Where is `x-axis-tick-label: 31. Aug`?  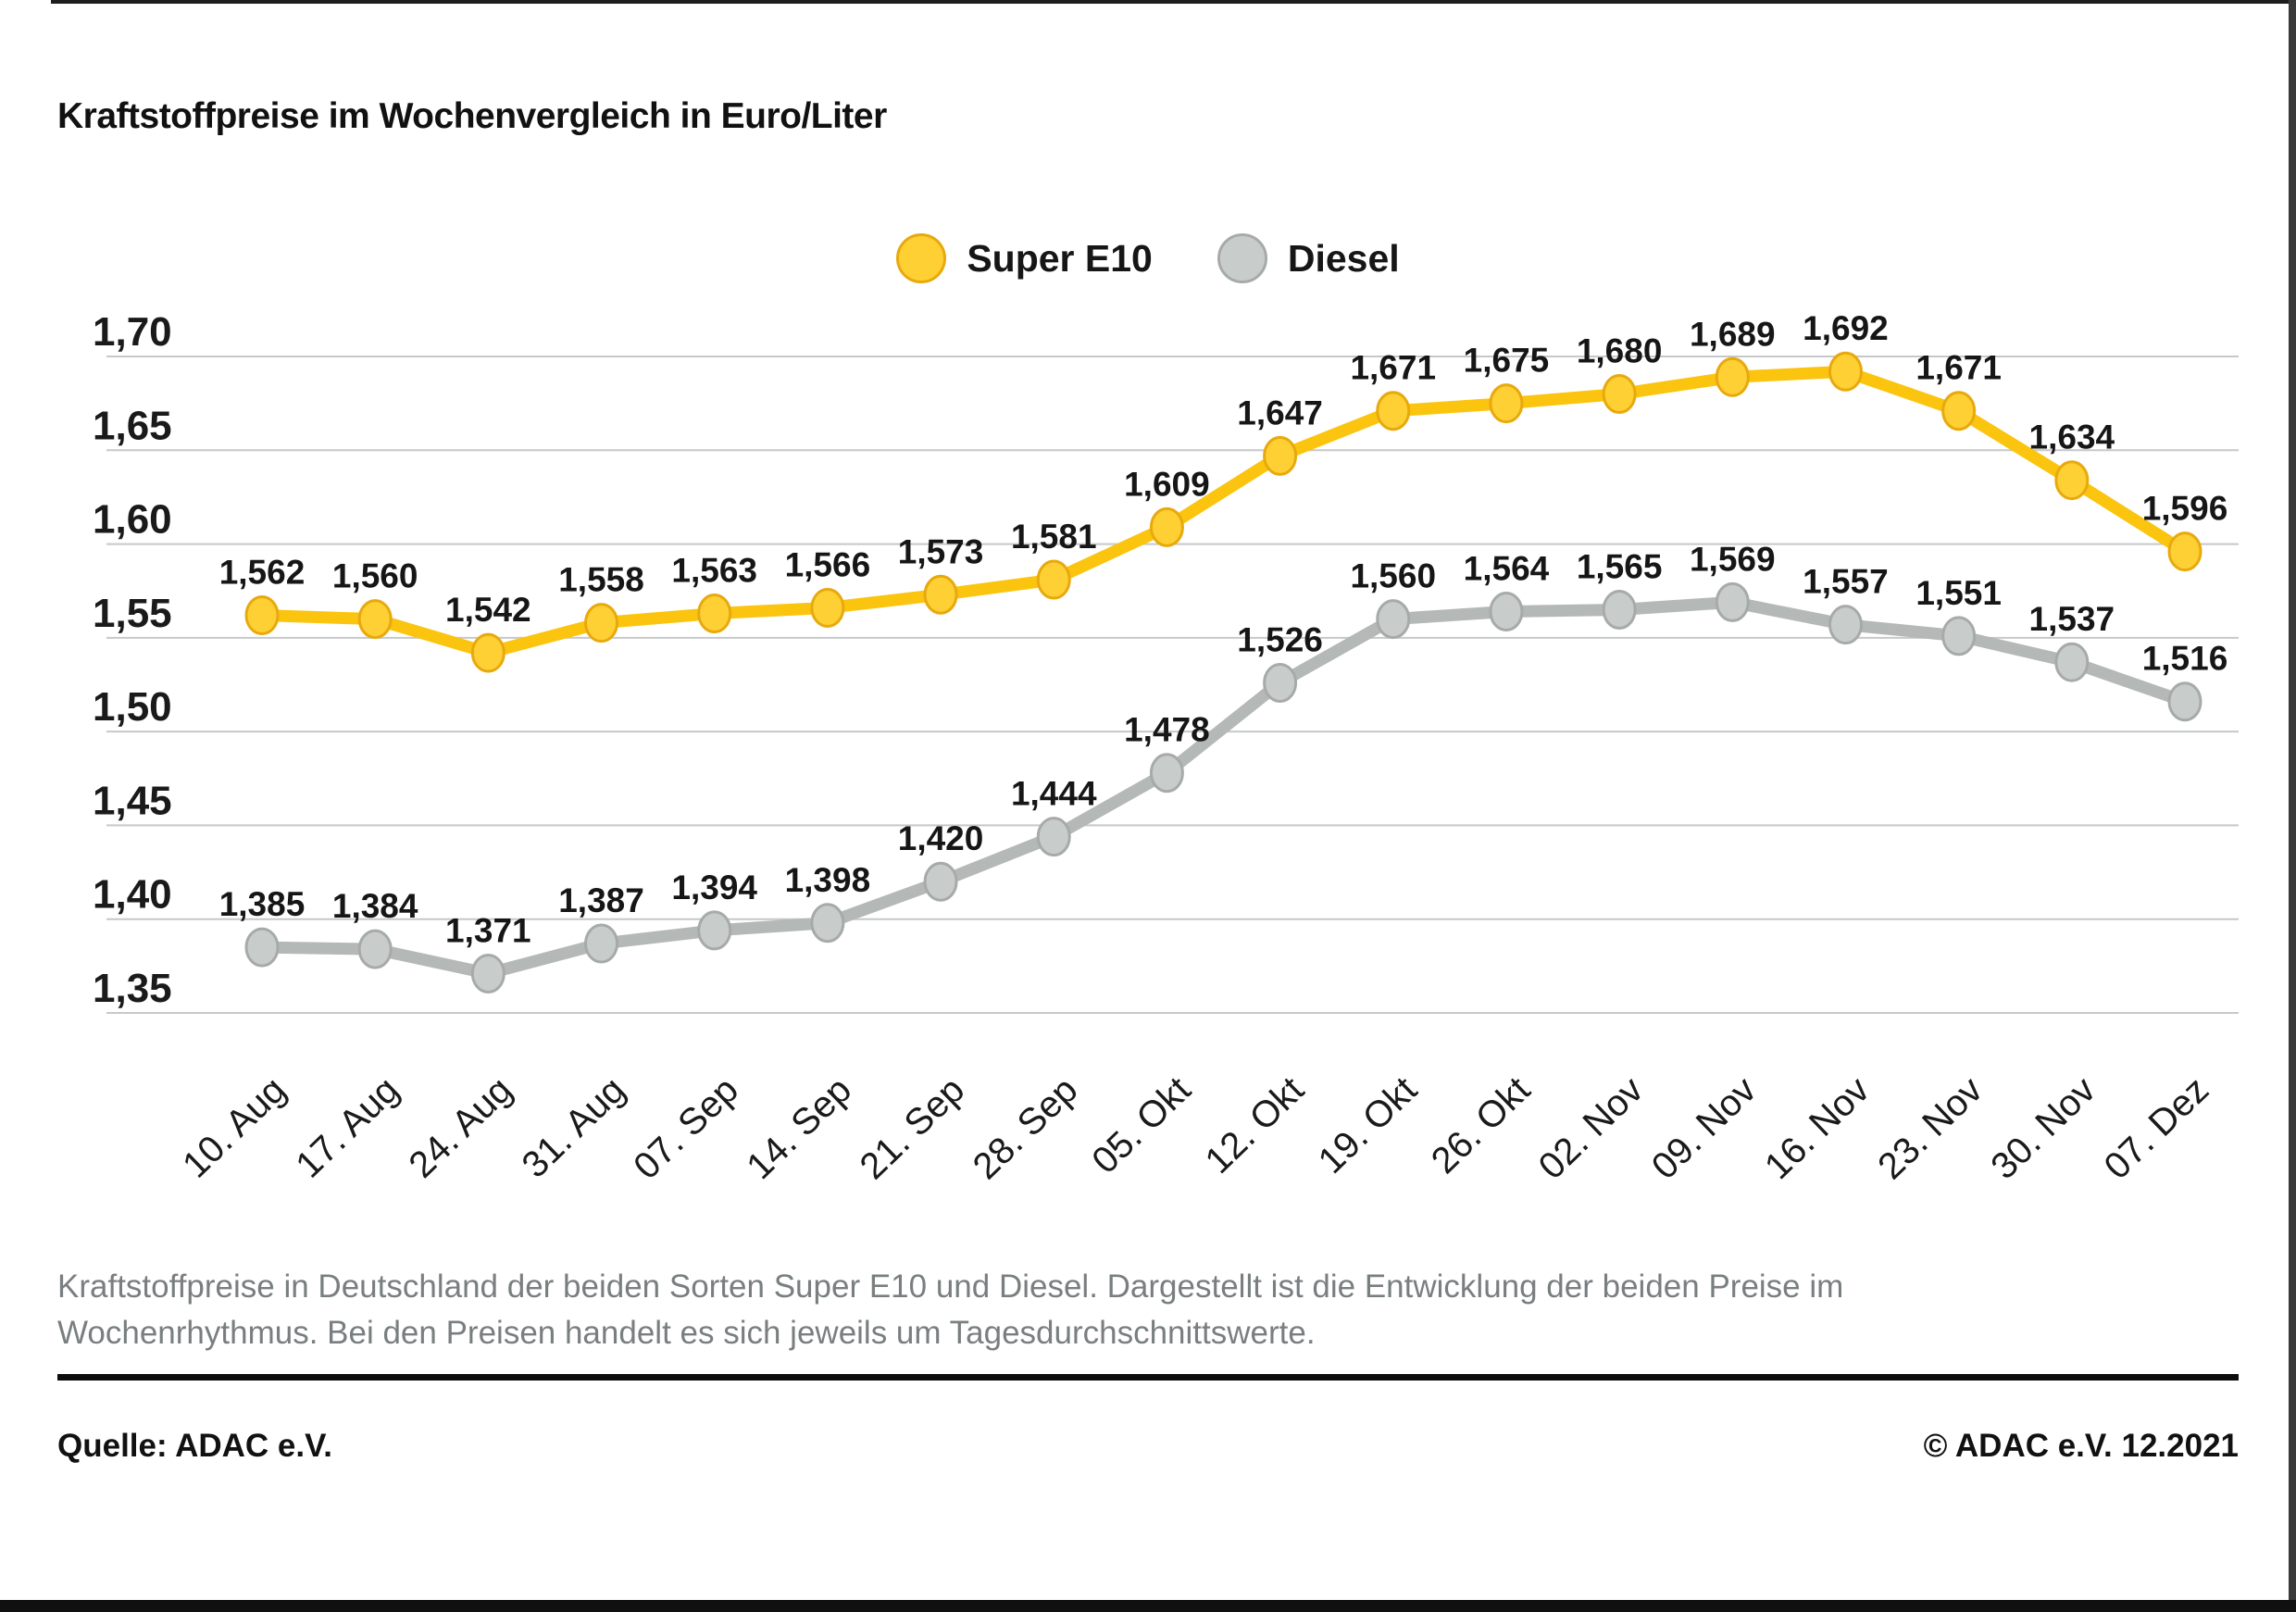
x-axis-tick-label: 31. Aug is located at coordinates (574, 1127).